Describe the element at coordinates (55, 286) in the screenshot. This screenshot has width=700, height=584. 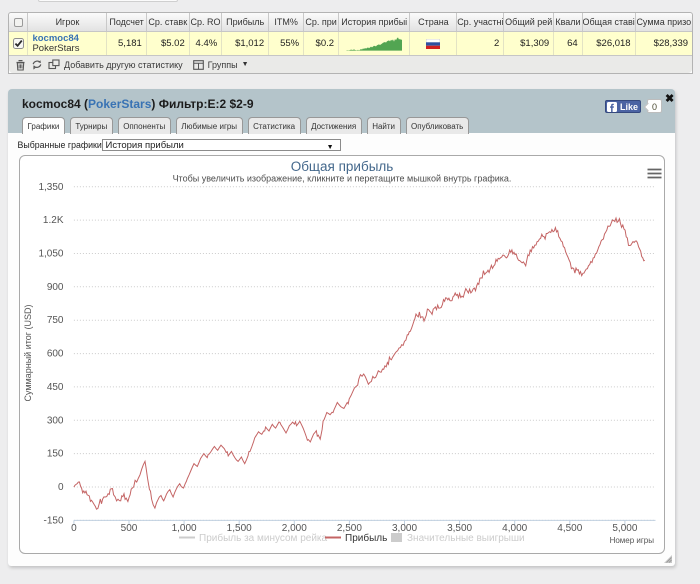
I see `svg-text: 900` at that location.